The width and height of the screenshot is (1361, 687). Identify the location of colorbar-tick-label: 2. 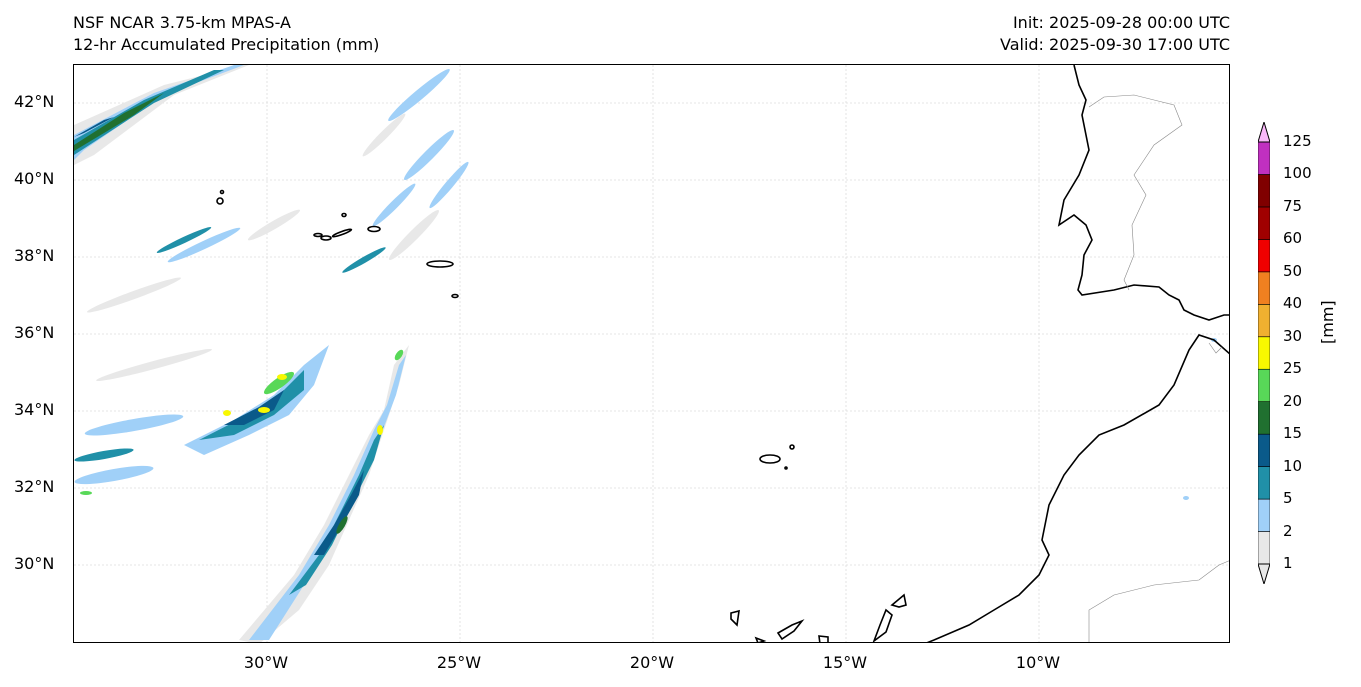
(1288, 530).